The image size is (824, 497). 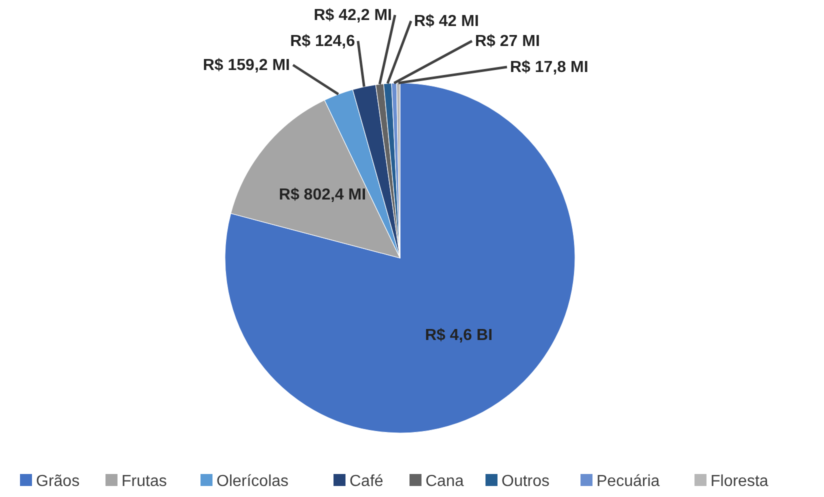 What do you see at coordinates (739, 481) in the screenshot?
I see `legend-label: Floresta` at bounding box center [739, 481].